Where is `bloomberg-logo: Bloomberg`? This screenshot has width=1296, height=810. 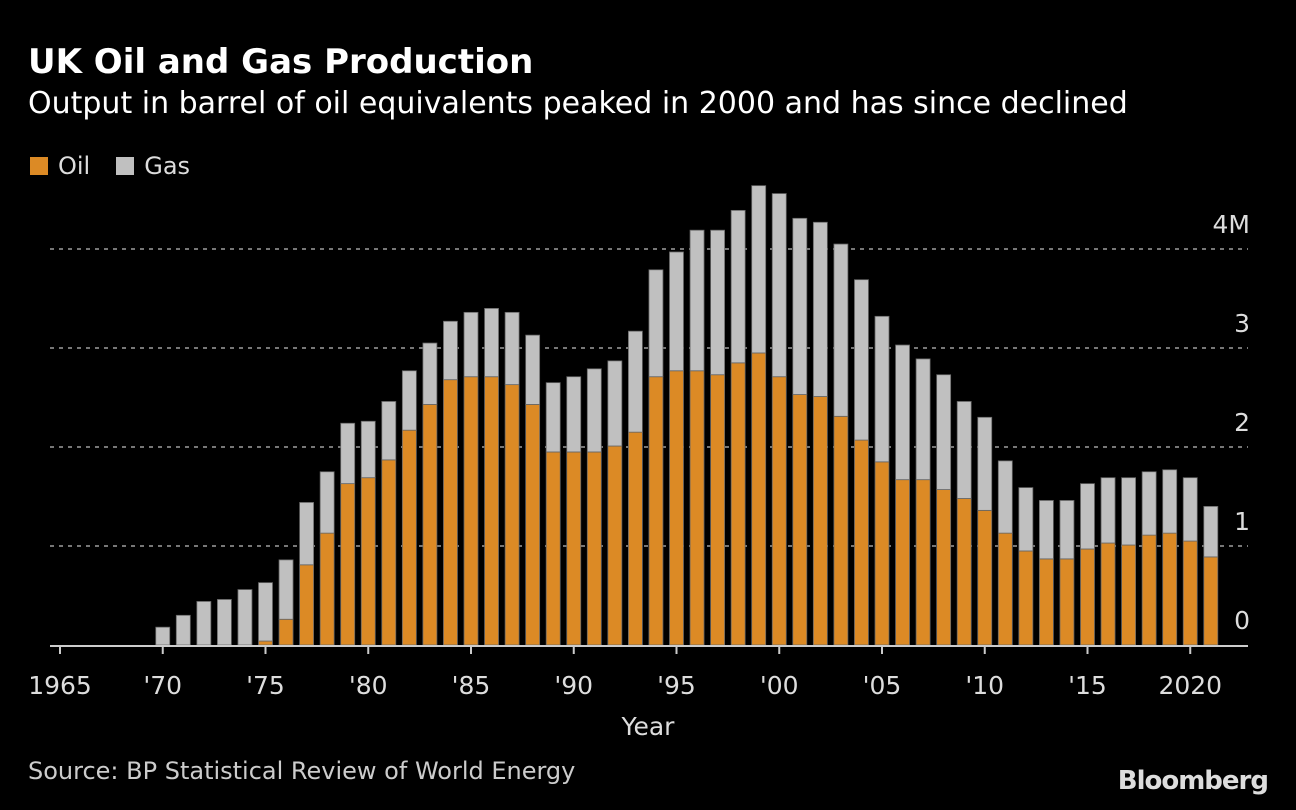 bloomberg-logo: Bloomberg is located at coordinates (1193, 781).